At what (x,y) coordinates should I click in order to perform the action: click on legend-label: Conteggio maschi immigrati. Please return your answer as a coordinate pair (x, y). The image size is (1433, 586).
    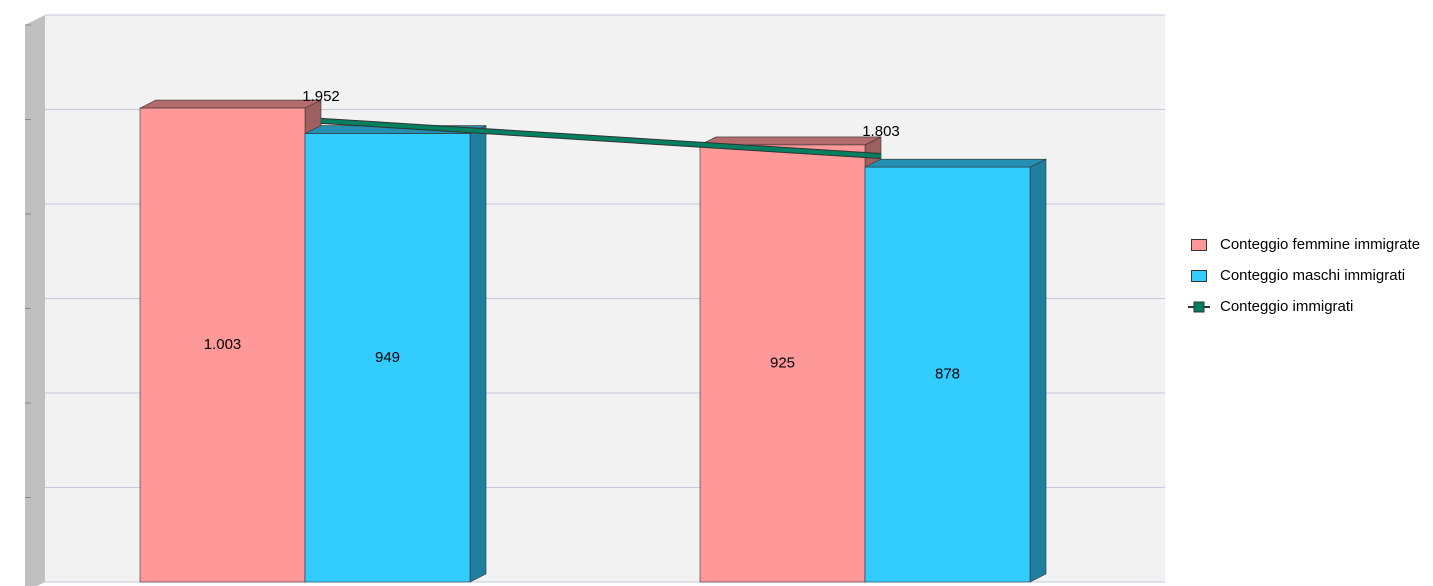
    Looking at the image, I should click on (1313, 275).